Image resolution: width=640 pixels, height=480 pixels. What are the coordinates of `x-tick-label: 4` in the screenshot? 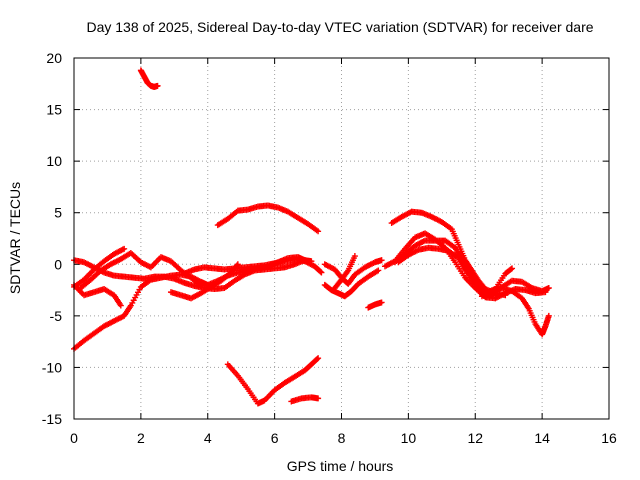 It's located at (208, 438).